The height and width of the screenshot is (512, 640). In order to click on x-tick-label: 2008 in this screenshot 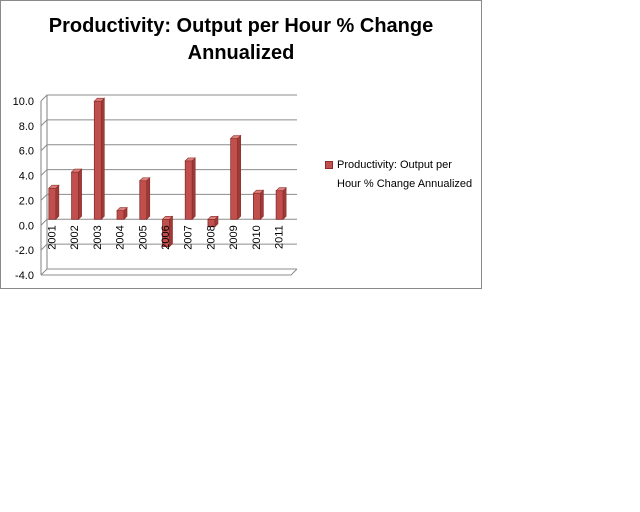, I will do `click(211, 237)`.